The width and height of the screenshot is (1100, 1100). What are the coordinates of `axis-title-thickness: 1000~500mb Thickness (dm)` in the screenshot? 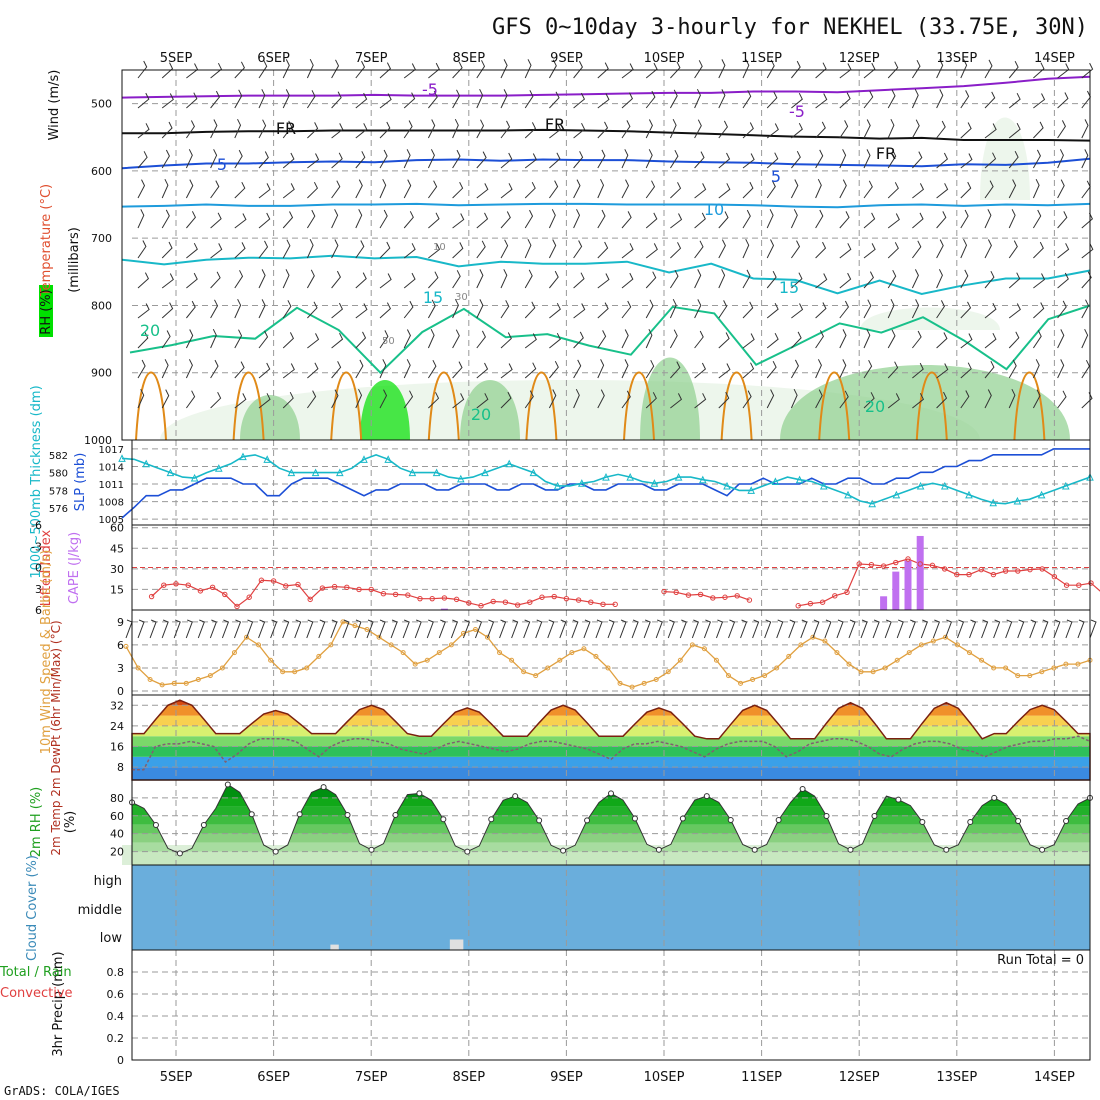 It's located at (36, 481).